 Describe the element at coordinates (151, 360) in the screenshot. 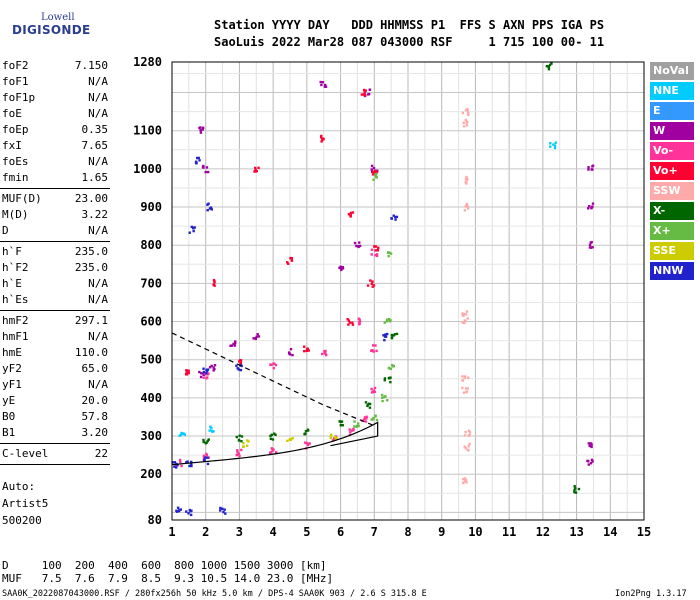

I see `y-tick-label: 500` at that location.